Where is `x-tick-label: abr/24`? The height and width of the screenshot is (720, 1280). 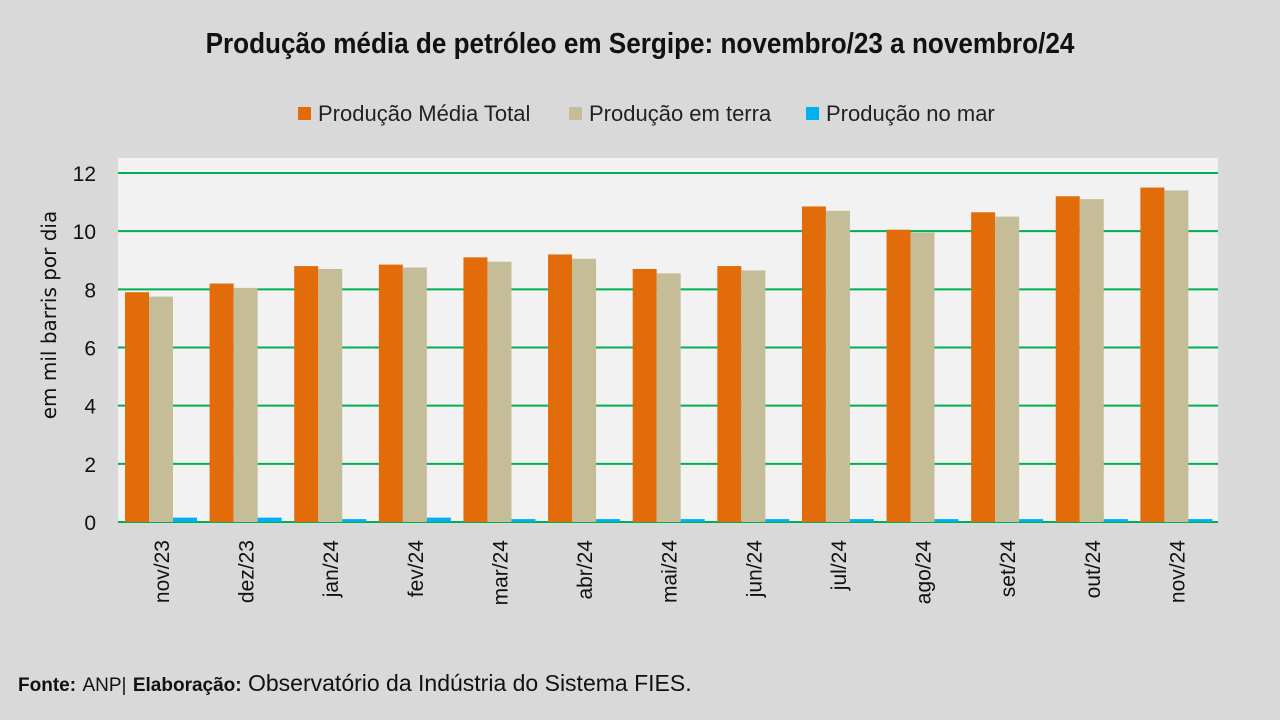
x-tick-label: abr/24 is located at coordinates (585, 570).